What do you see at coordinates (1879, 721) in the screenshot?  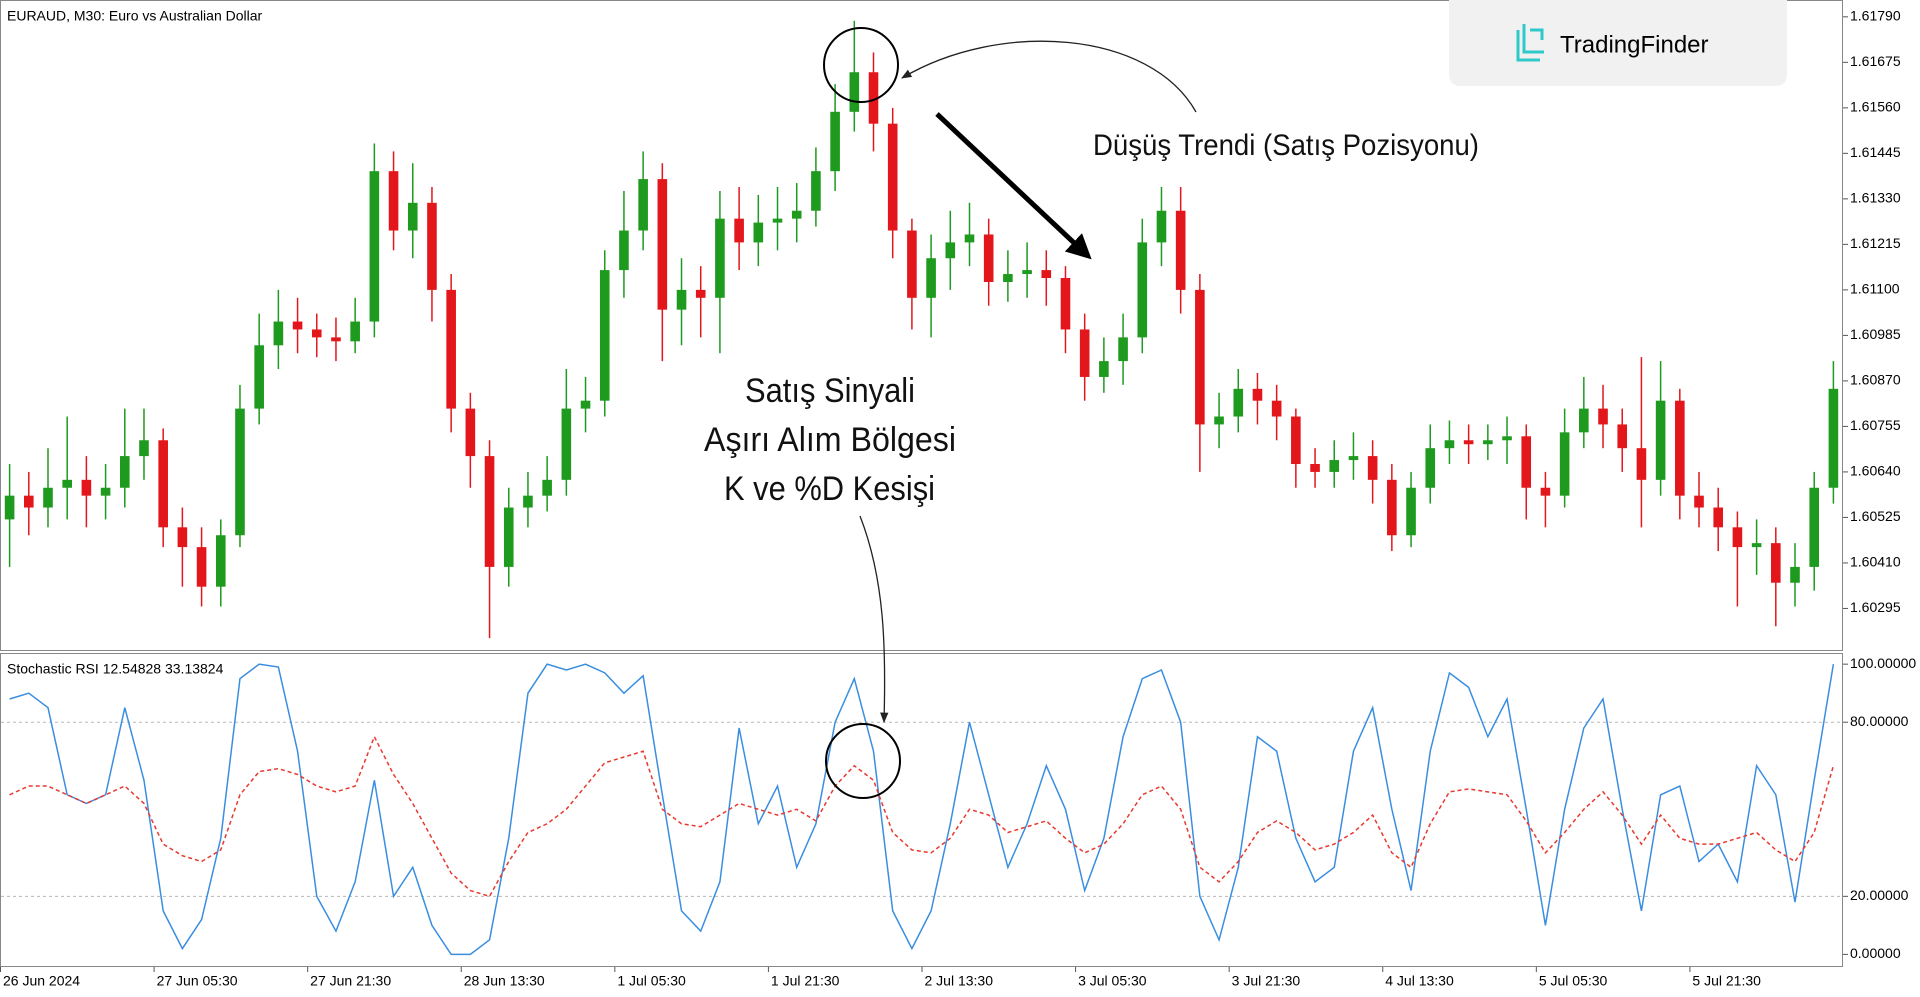 I see `y-tick-label: 80.00000` at bounding box center [1879, 721].